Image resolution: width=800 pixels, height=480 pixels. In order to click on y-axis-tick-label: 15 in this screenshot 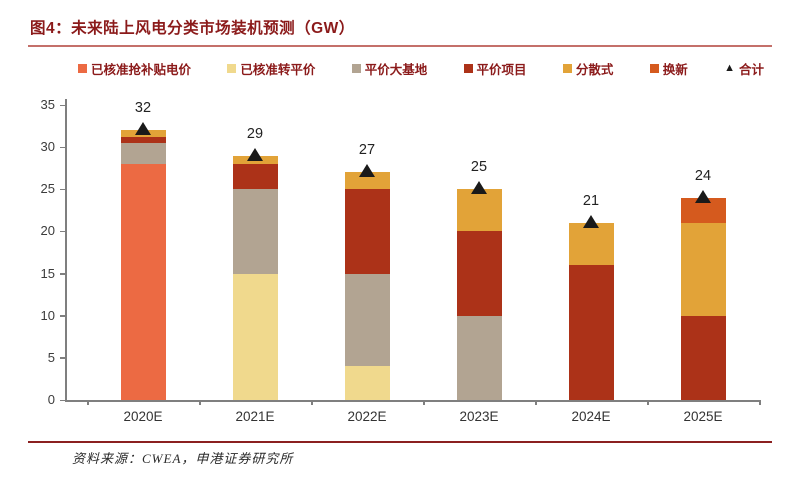, I will do `click(47, 273)`.